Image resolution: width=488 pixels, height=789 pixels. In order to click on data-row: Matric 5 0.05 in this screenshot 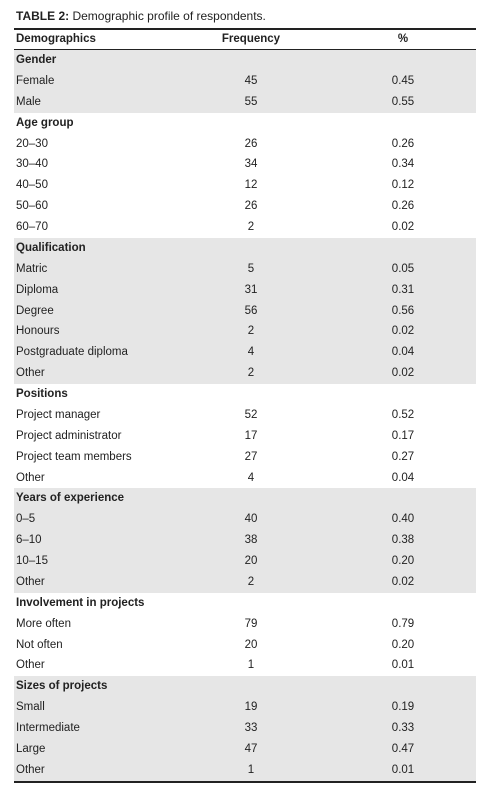, I will do `click(245, 269)`.